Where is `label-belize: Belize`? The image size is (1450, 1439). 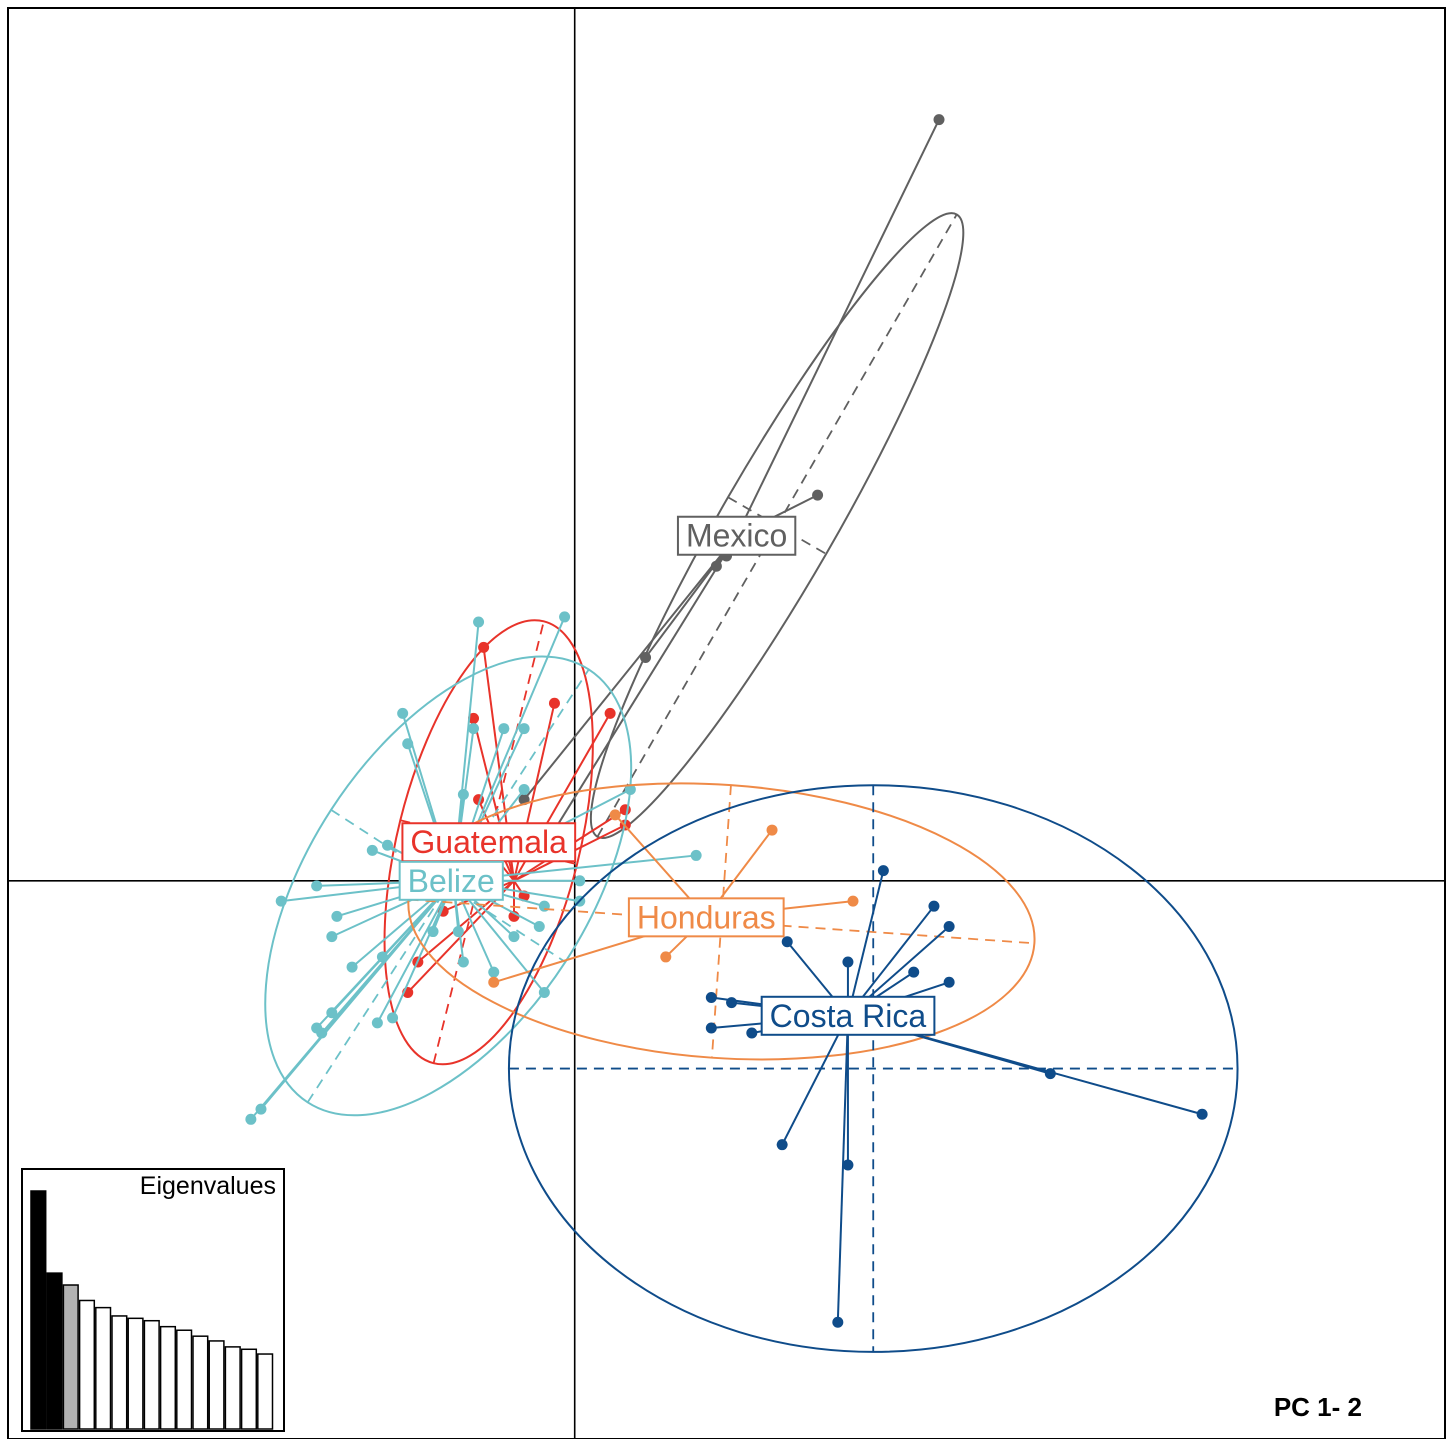
label-belize: Belize is located at coordinates (451, 880).